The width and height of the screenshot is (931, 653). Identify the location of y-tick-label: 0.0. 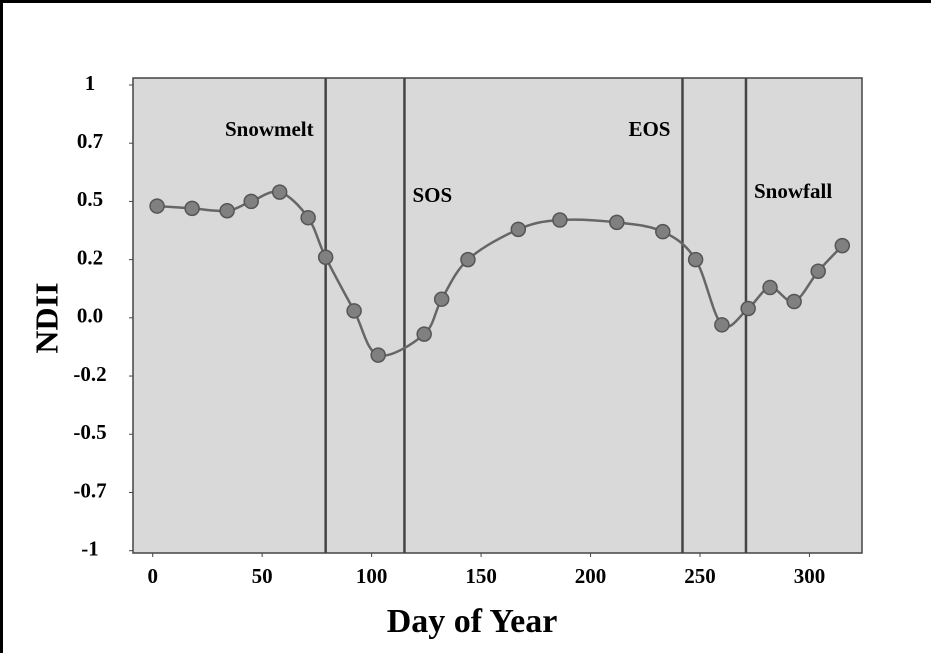
(90, 316).